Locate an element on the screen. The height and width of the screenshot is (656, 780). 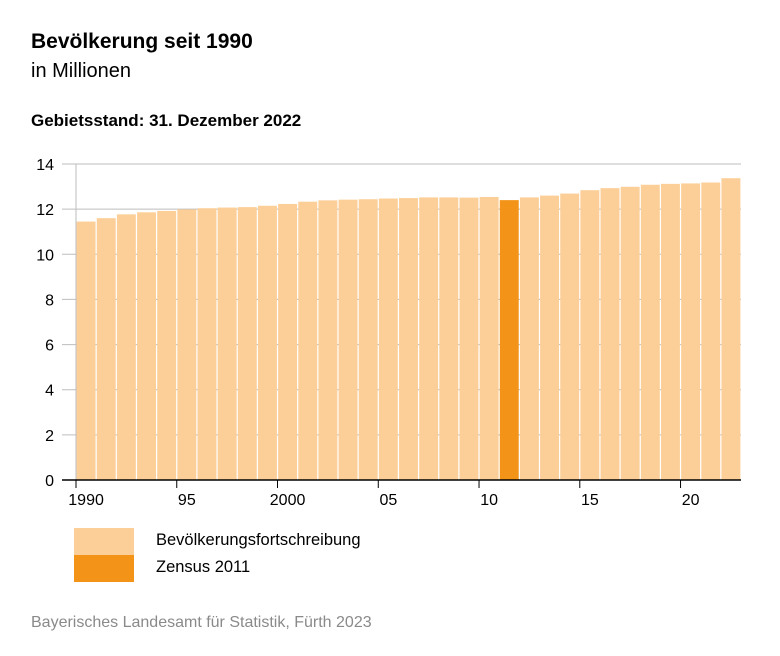
bar-2009 is located at coordinates (469, 339).